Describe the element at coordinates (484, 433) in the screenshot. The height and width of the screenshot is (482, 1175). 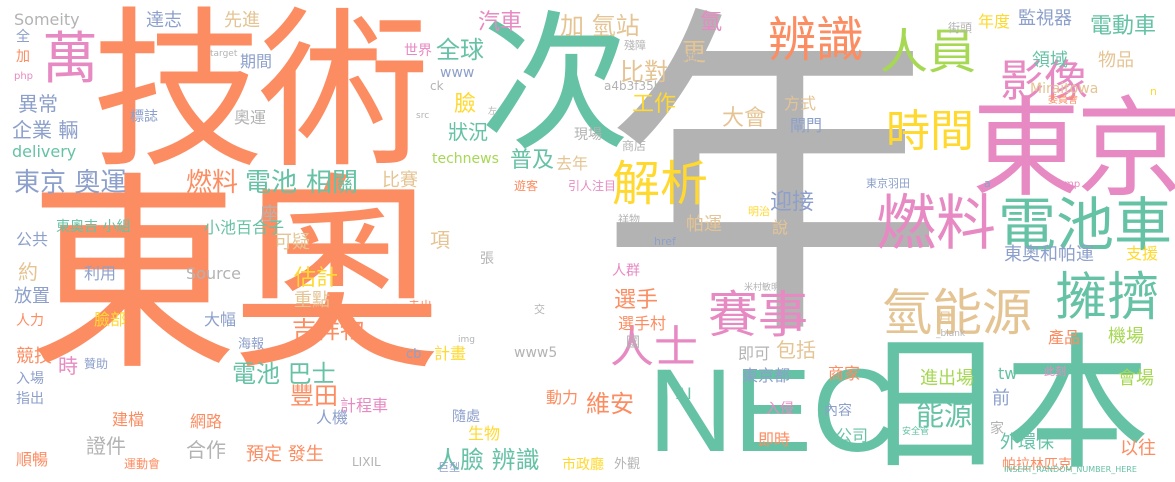
I see `word-shengwu: 生物` at that location.